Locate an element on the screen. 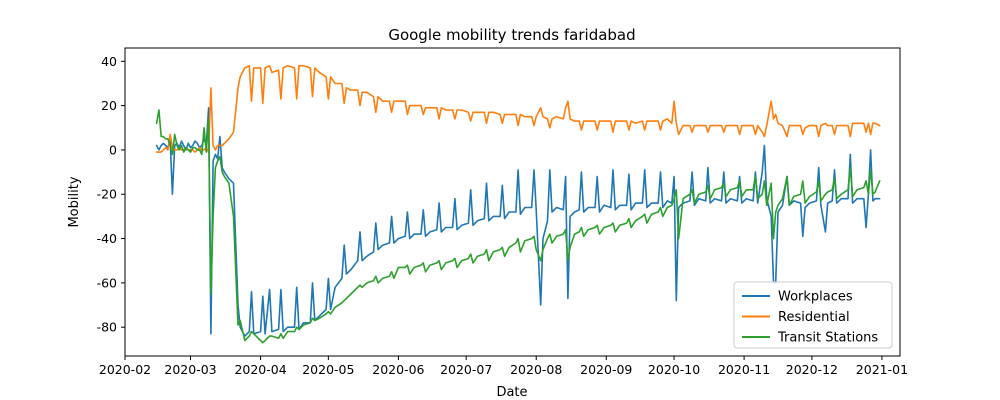  y-axis: 40 20 0 -20 -40 -60 -80 is located at coordinates (111, 194).